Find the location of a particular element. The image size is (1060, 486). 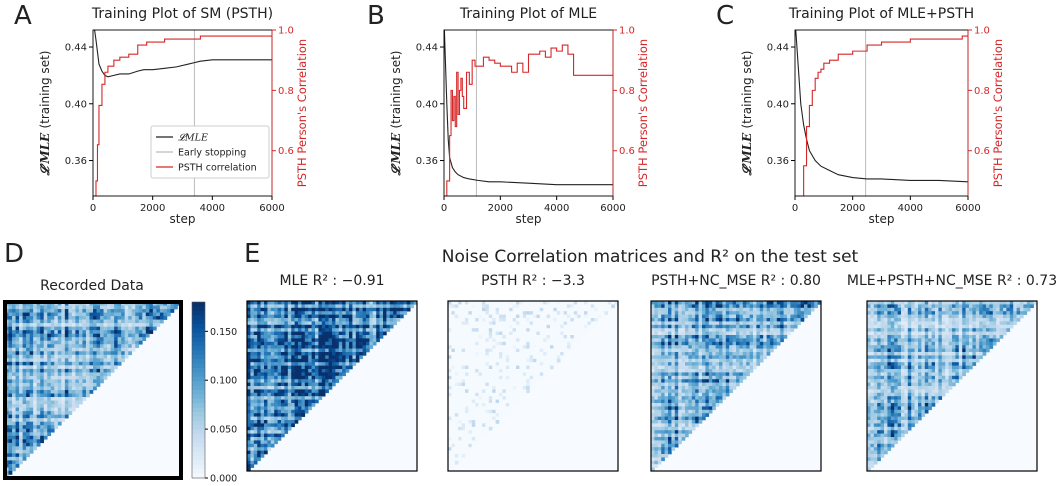

y-right-tick-label: 1.0 is located at coordinates (982, 31).